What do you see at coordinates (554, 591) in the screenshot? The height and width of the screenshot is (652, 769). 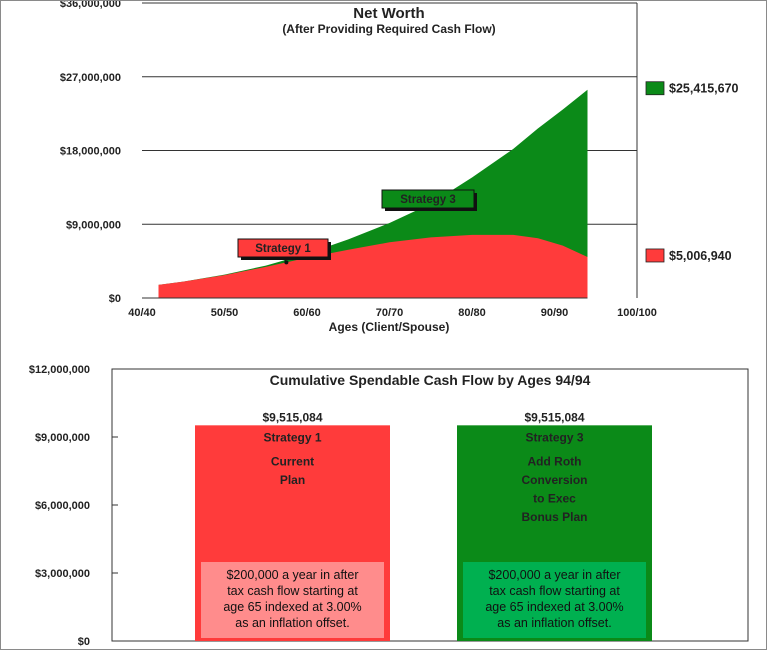 I see `strategy3-note-line: tax cash flow starting at` at bounding box center [554, 591].